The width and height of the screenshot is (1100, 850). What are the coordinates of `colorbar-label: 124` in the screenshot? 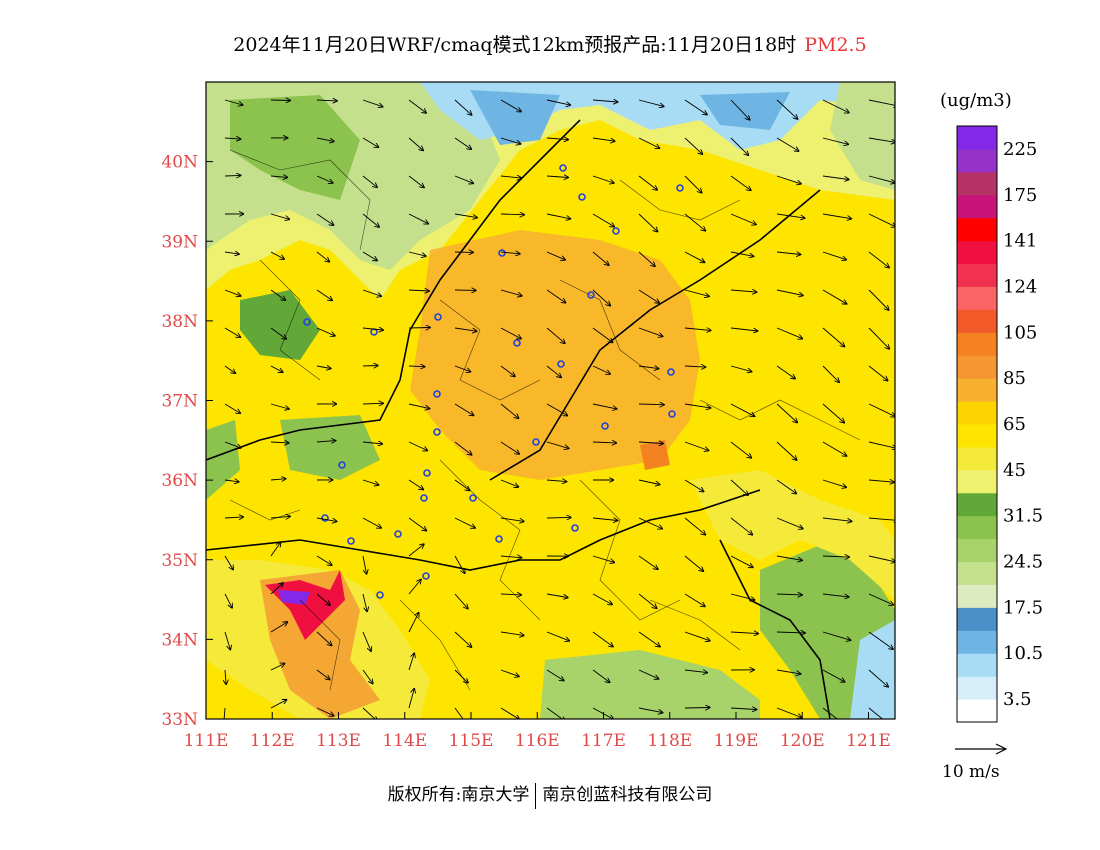 It's located at (1020, 286).